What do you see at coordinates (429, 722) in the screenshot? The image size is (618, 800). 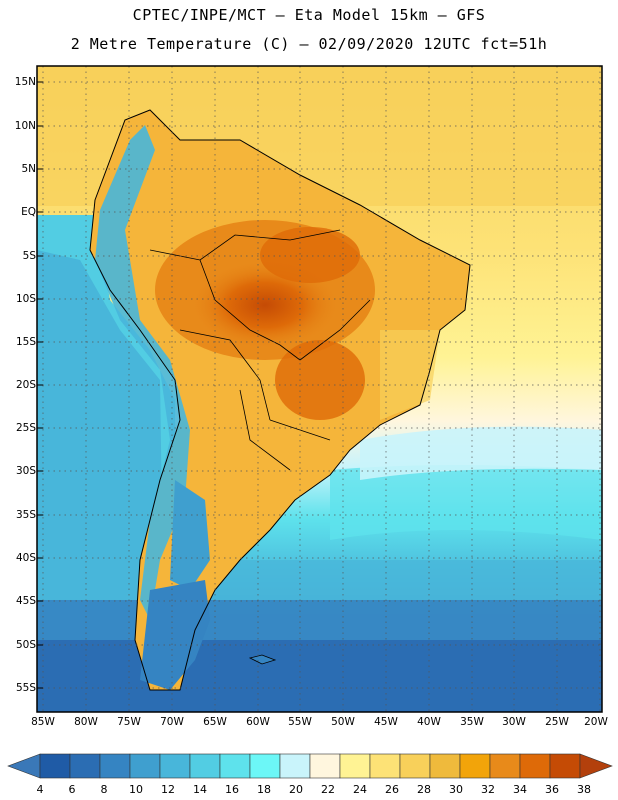 I see `lon-label: 40W` at bounding box center [429, 722].